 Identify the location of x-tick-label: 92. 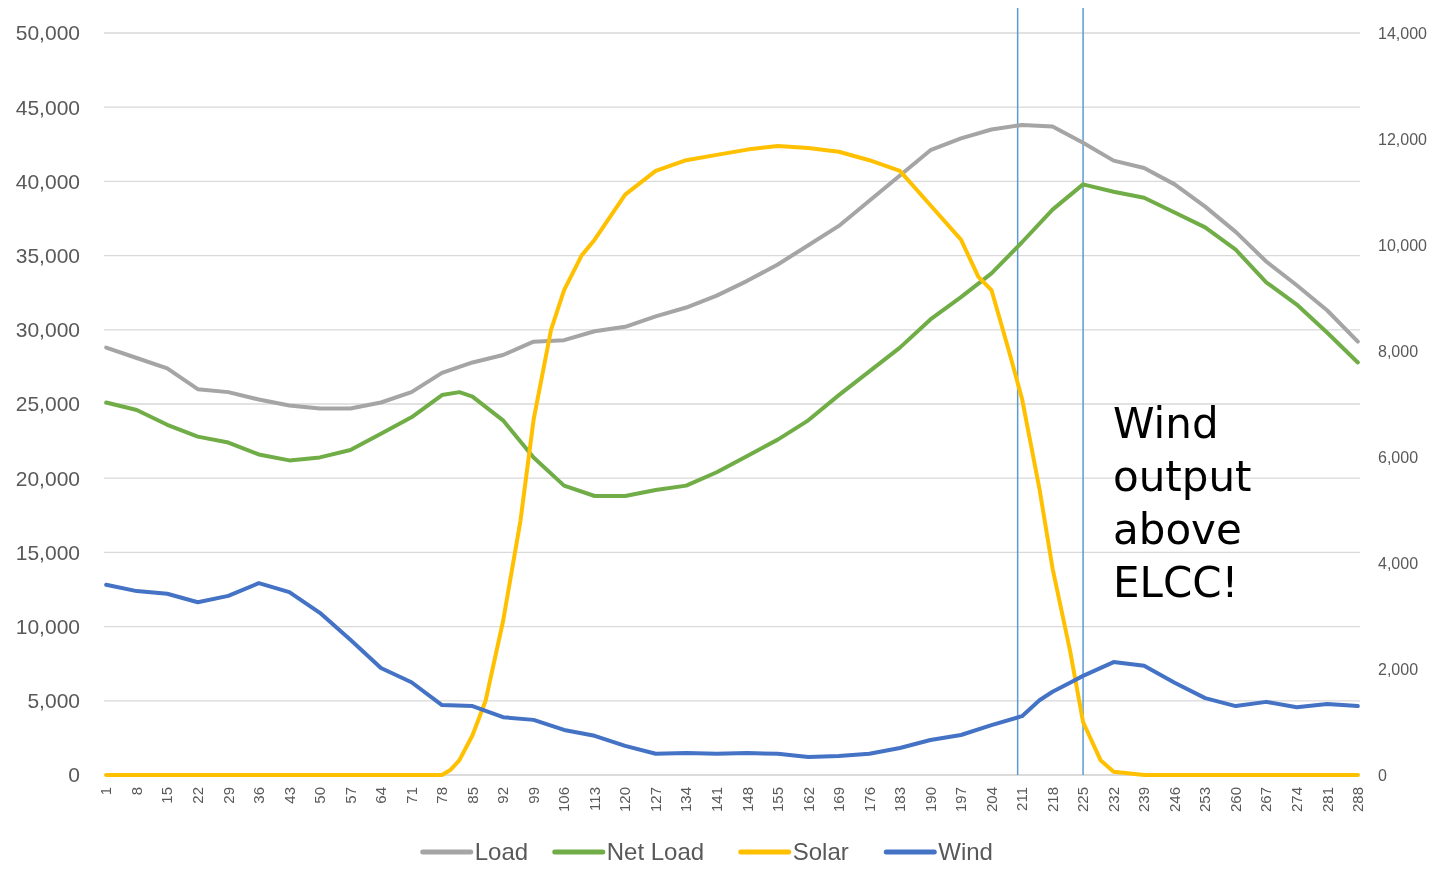
(503, 795).